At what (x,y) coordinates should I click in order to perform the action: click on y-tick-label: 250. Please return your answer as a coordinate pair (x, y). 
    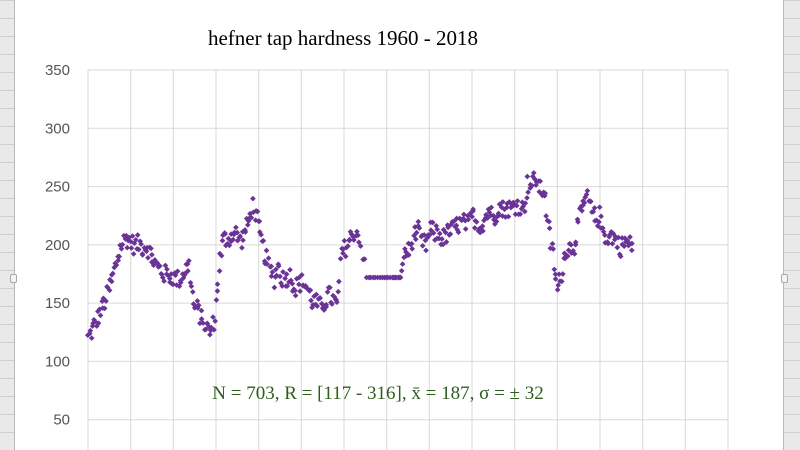
    Looking at the image, I should click on (57, 187).